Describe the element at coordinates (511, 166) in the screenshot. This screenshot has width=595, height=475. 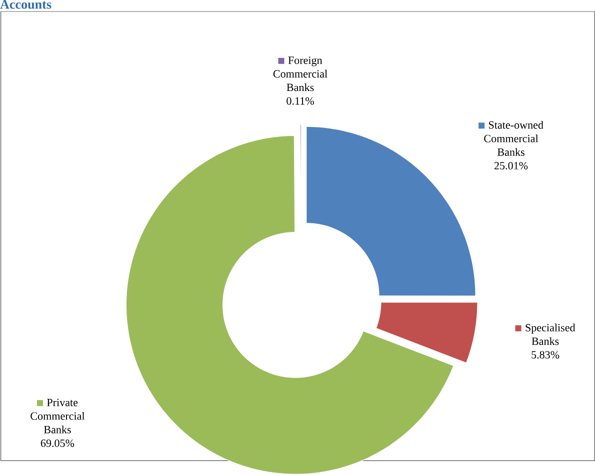
I see `data-label: 25.01%` at that location.